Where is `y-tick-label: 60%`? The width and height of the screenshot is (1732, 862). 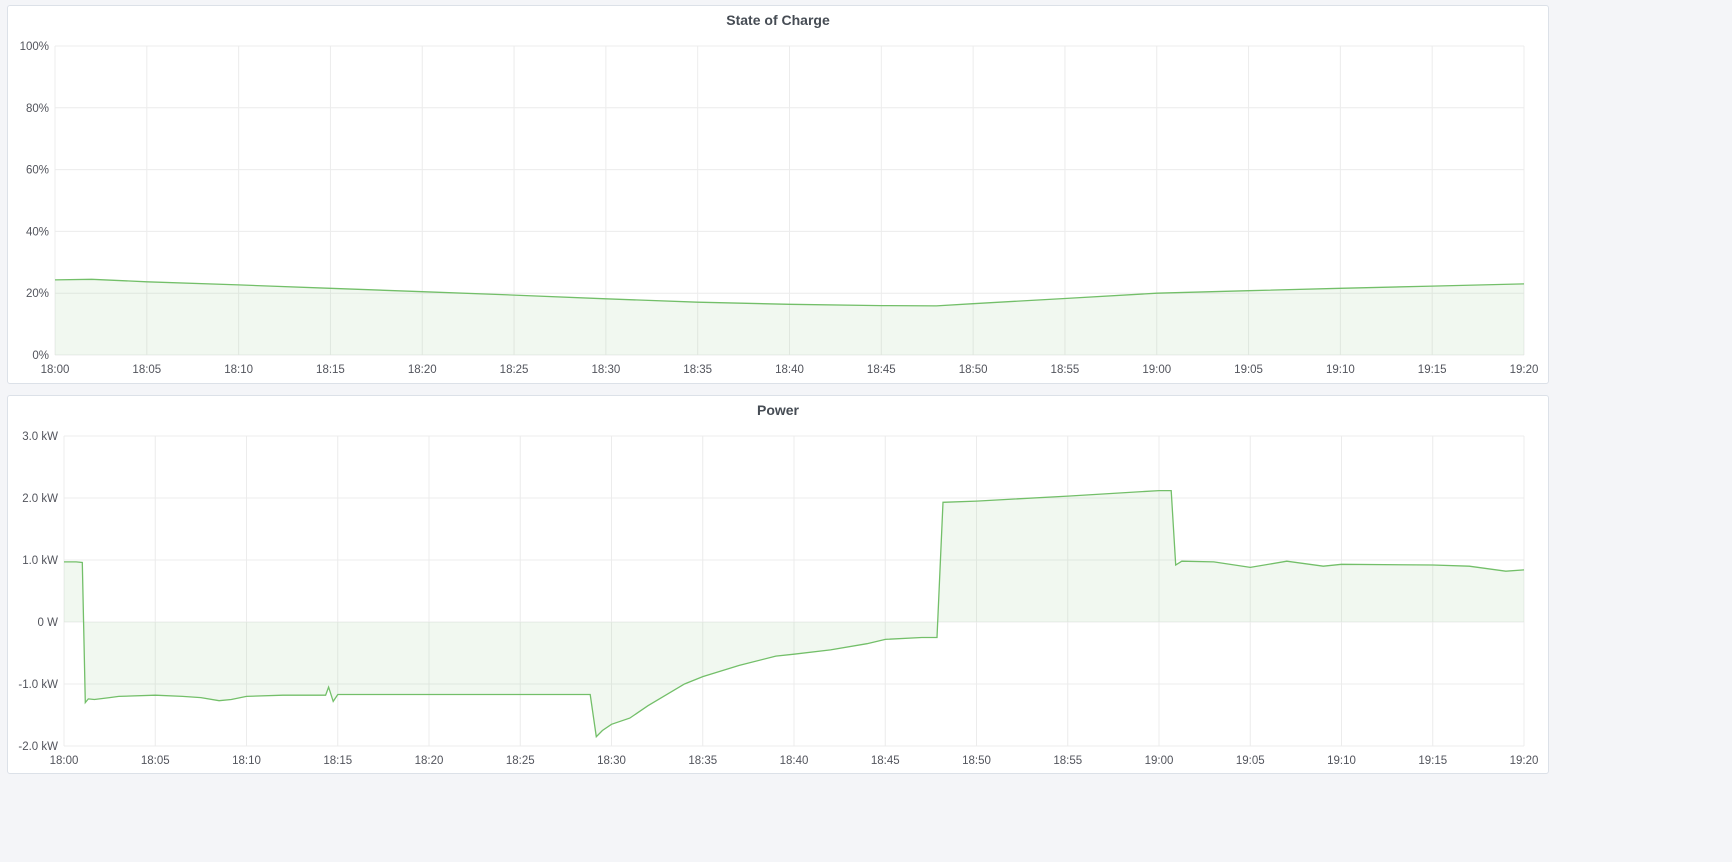 y-tick-label: 60% is located at coordinates (37, 171).